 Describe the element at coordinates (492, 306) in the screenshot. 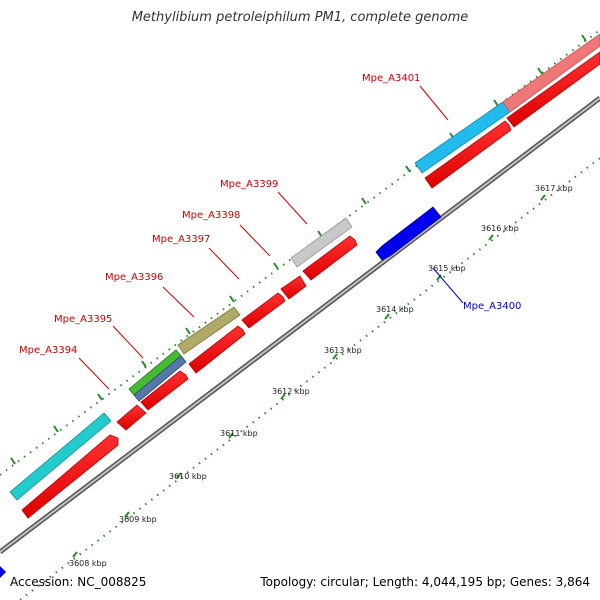

I see `gene-label-mpe-a3400: Mpe_A3400` at that location.